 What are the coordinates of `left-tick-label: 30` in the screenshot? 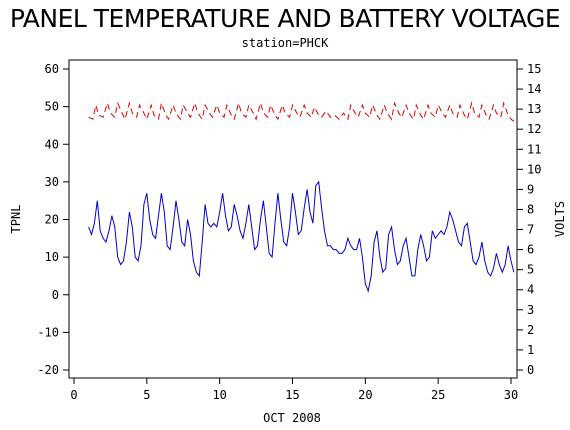 It's located at (52, 182).